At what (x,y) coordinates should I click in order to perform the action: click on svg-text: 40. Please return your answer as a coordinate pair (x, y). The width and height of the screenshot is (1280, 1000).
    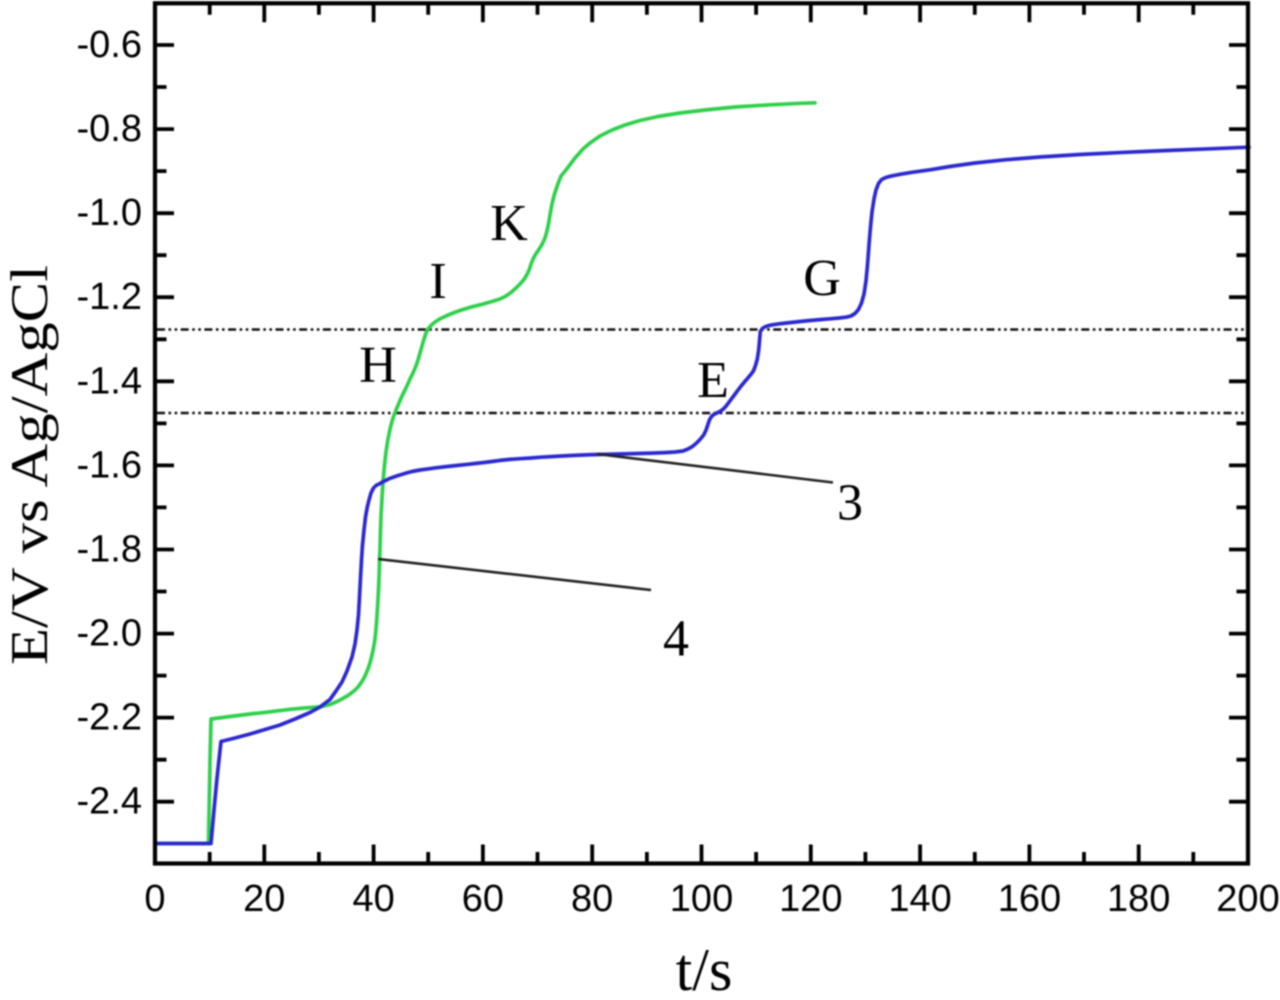
    Looking at the image, I should click on (373, 899).